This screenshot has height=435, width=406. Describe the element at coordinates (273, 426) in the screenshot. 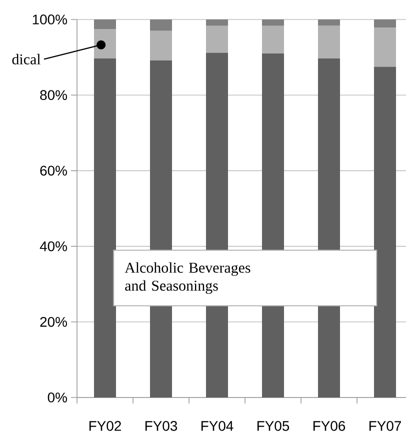

I see `x-tick-label: FY05` at that location.